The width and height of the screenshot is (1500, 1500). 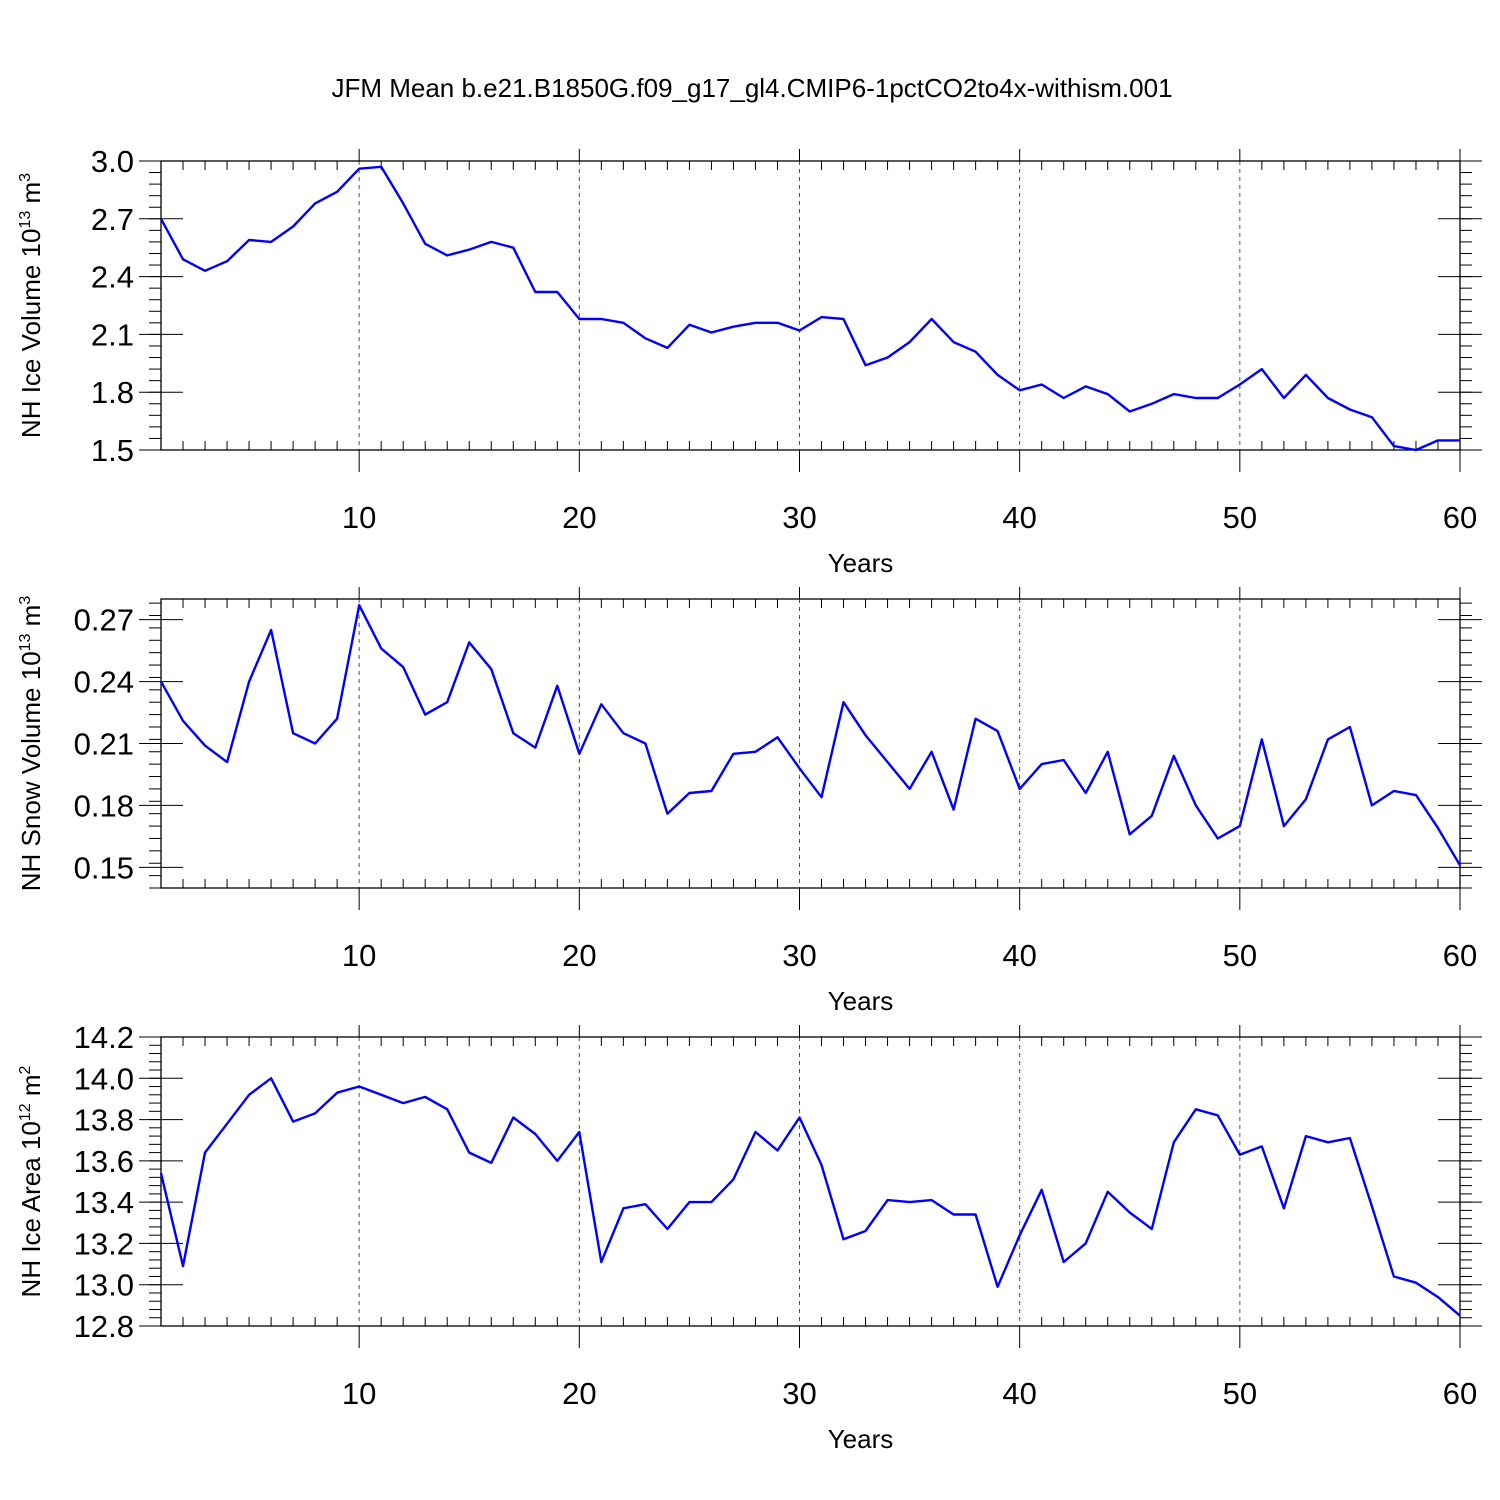 What do you see at coordinates (104, 682) in the screenshot?
I see `y-tick-label: 0.24` at bounding box center [104, 682].